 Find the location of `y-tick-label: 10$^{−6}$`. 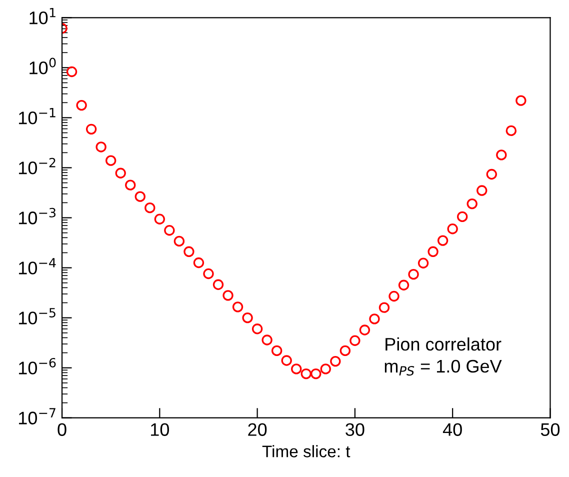

y-tick-label: 10$^{−6}$ is located at coordinates (37, 366).